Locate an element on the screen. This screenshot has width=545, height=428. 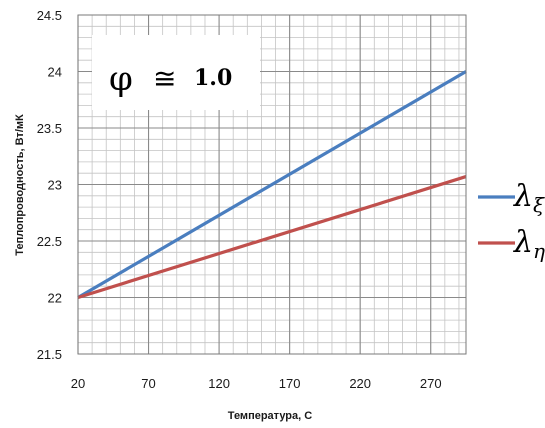
annotation-approx-symbol: ≅ is located at coordinates (164, 78).